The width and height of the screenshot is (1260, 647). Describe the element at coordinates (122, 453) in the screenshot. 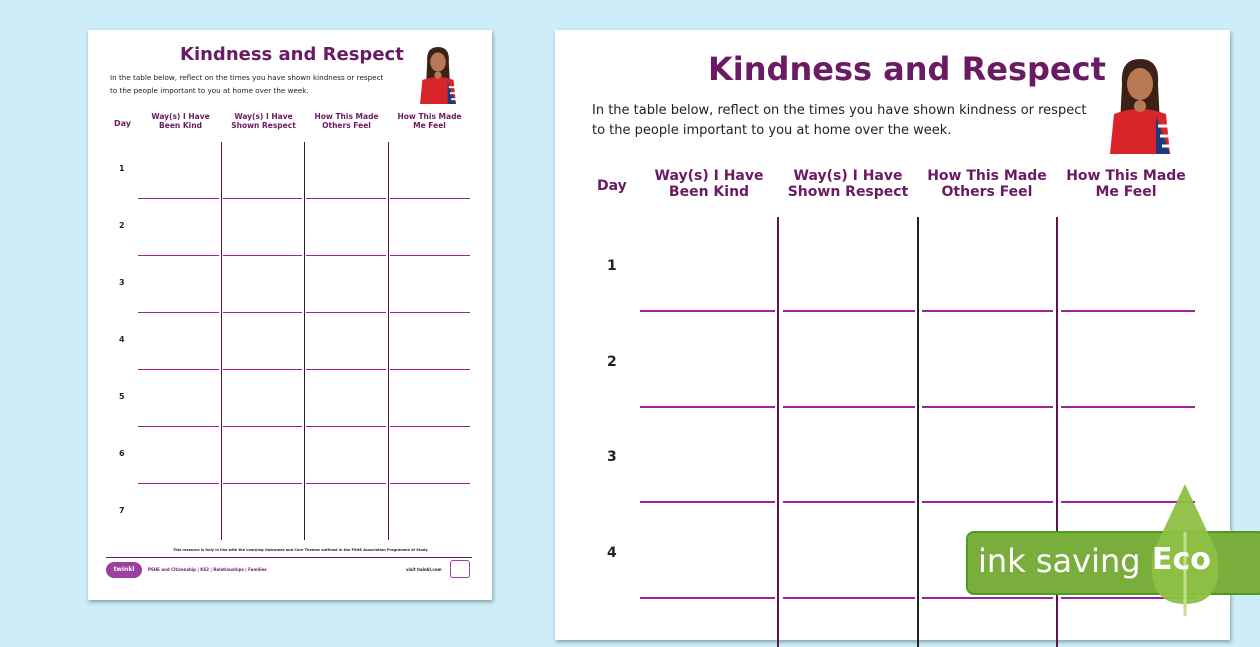

I see `day-number: 6` at that location.